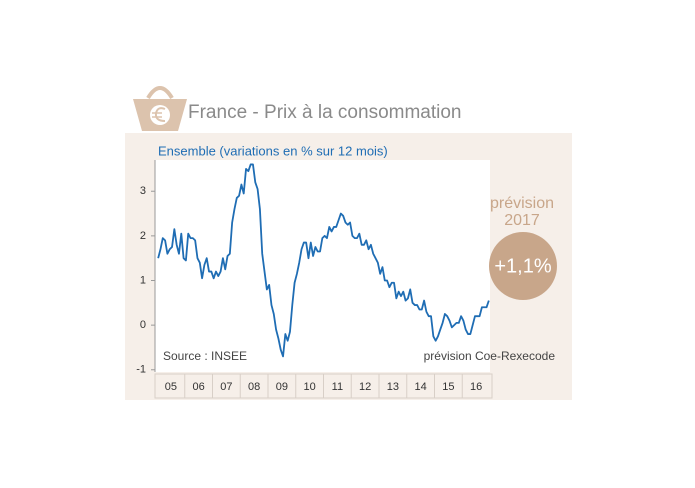 Image resolution: width=695 pixels, height=488 pixels. I want to click on x-tick-label: 07, so click(226, 387).